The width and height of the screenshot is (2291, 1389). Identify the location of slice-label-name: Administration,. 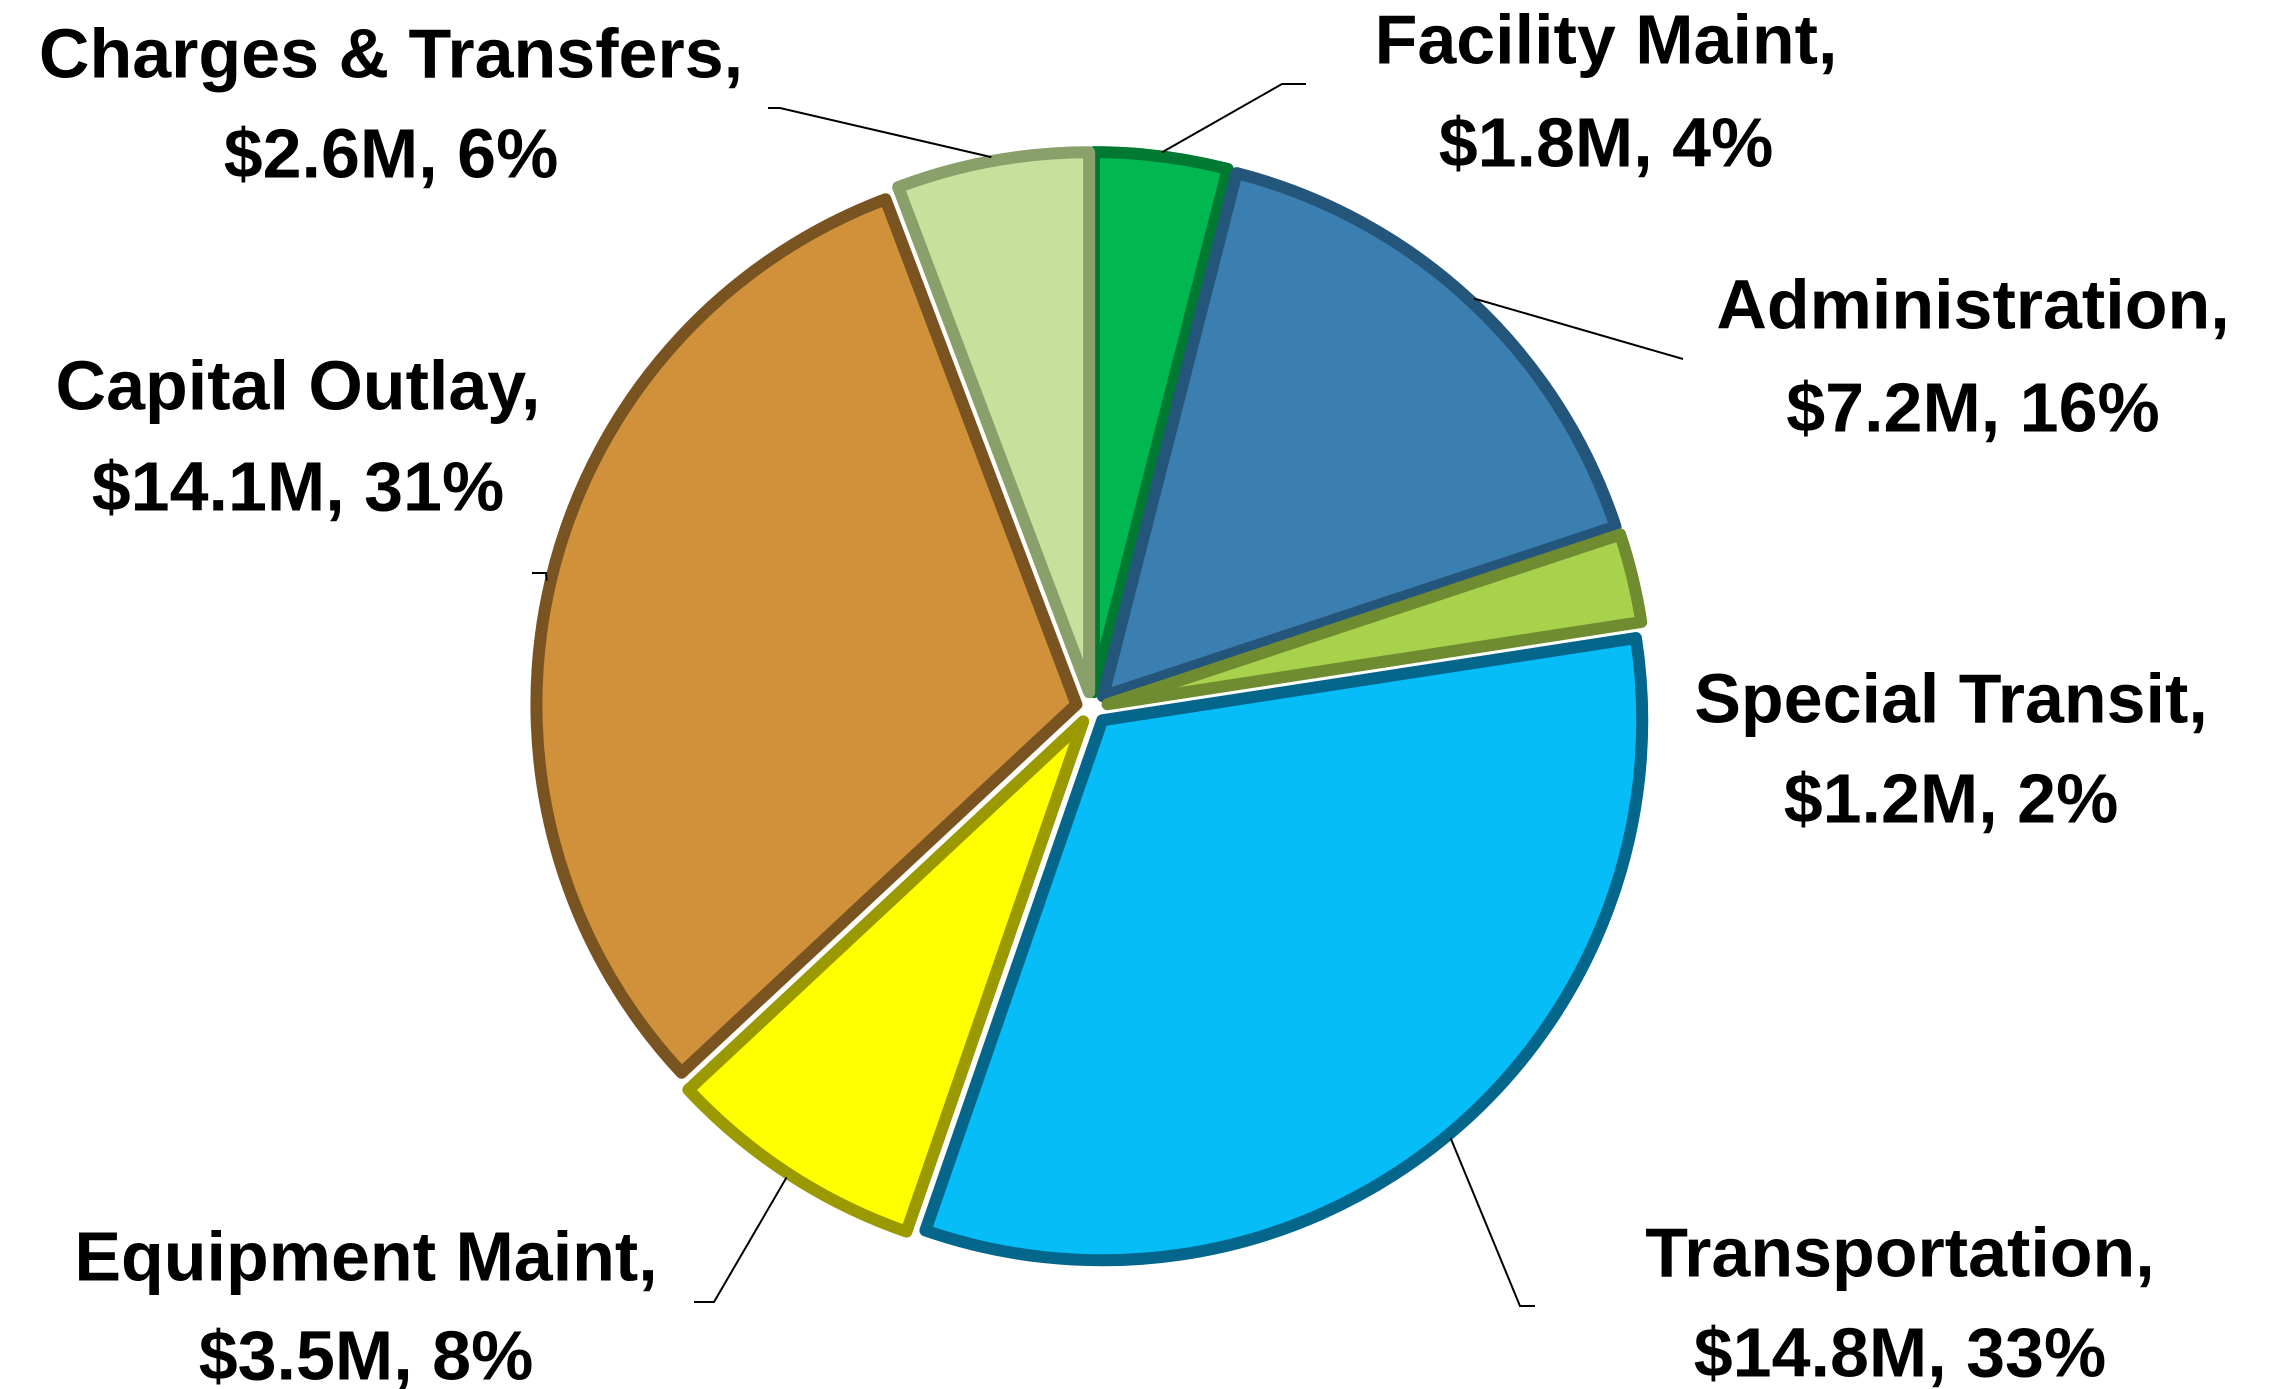
(1972, 304).